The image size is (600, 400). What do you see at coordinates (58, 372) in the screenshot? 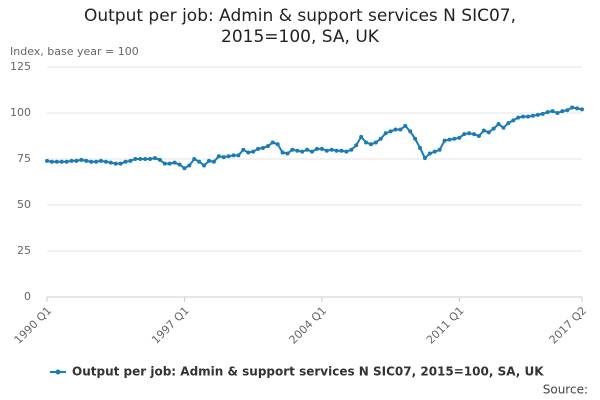
I see `legend-marker` at bounding box center [58, 372].